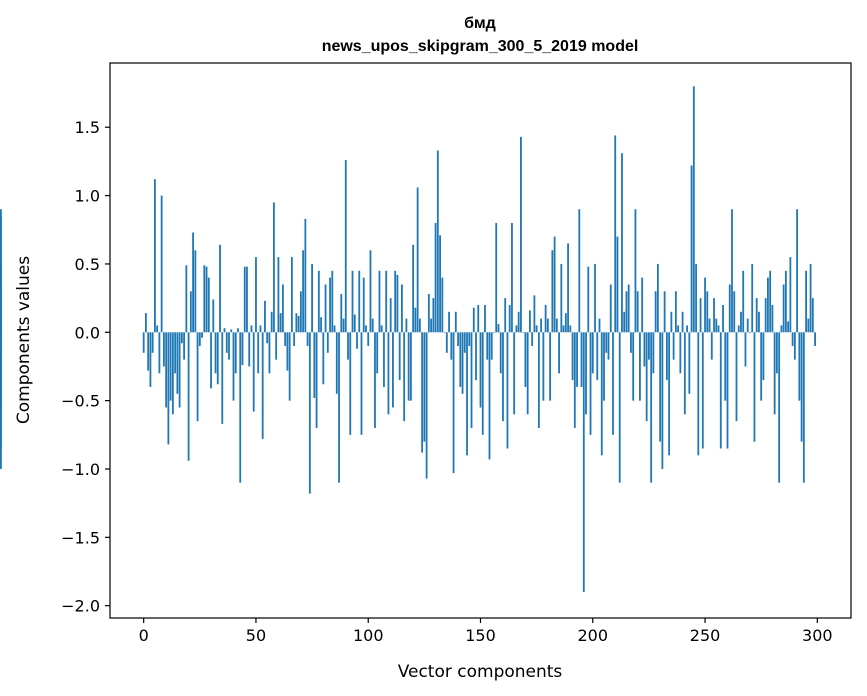 Image resolution: width=867 pixels, height=696 pixels. Describe the element at coordinates (256, 635) in the screenshot. I see `x-tick-label: 50` at that location.